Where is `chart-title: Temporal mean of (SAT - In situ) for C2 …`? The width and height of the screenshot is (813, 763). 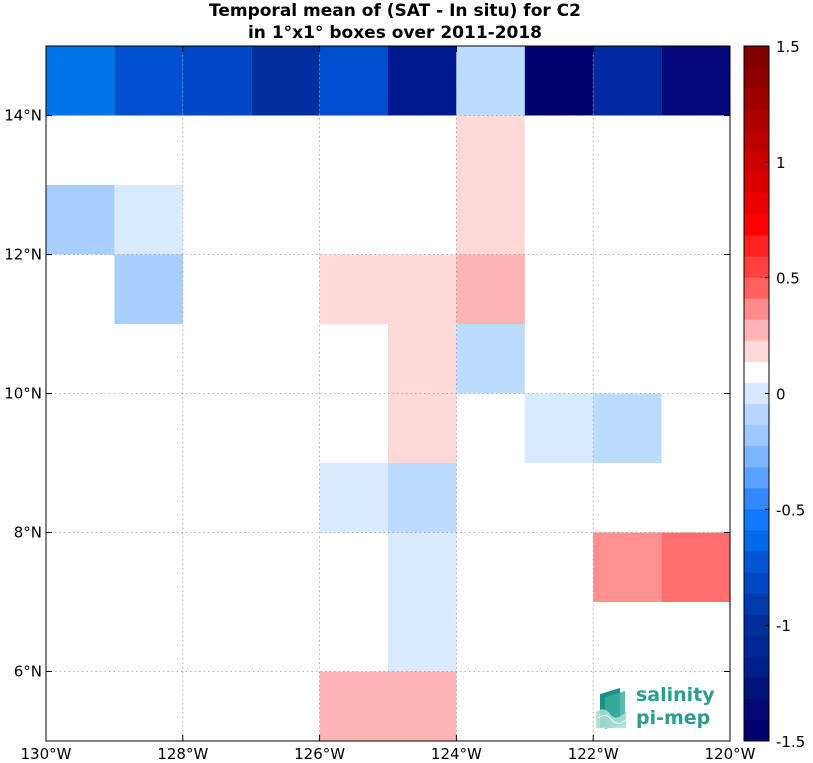 chart-title: Temporal mean of (SAT - In situ) for C2 … is located at coordinates (395, 22).